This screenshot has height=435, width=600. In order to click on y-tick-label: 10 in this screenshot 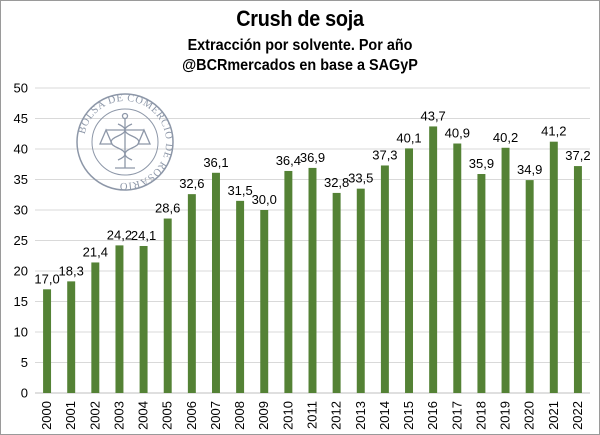, I will do `click(21, 332)`.